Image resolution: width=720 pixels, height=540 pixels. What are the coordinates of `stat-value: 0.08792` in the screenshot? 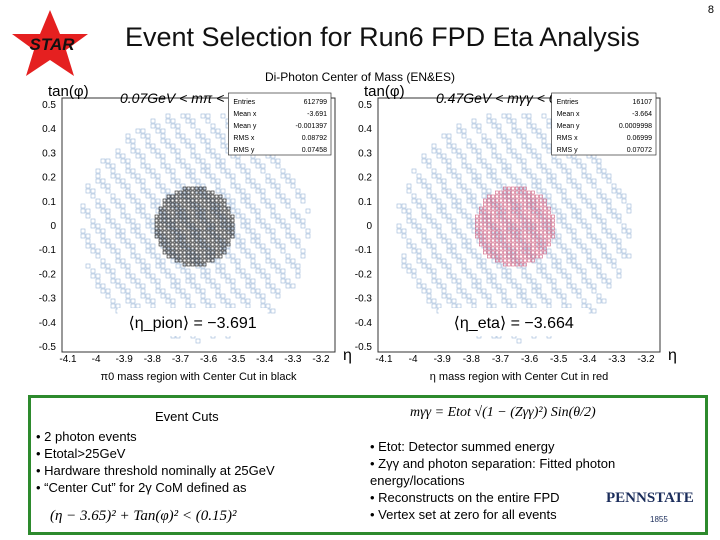 It's located at (314, 138).